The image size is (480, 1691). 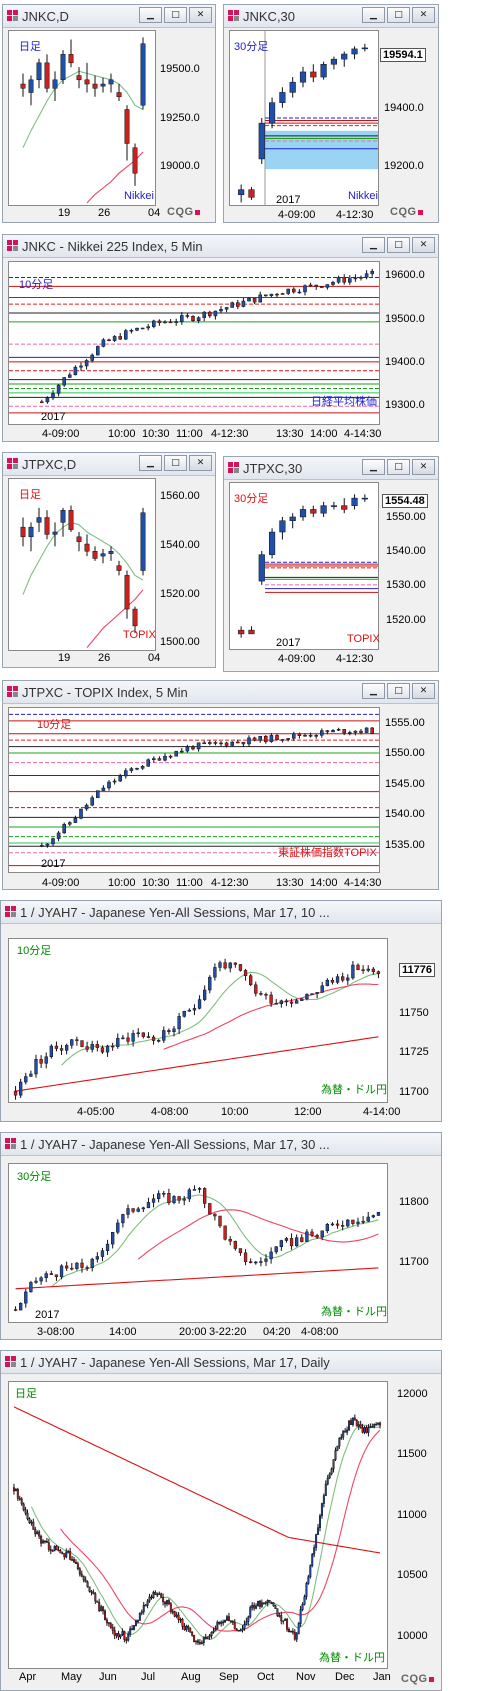 What do you see at coordinates (229, 1677) in the screenshot?
I see `x-tick: Sep` at bounding box center [229, 1677].